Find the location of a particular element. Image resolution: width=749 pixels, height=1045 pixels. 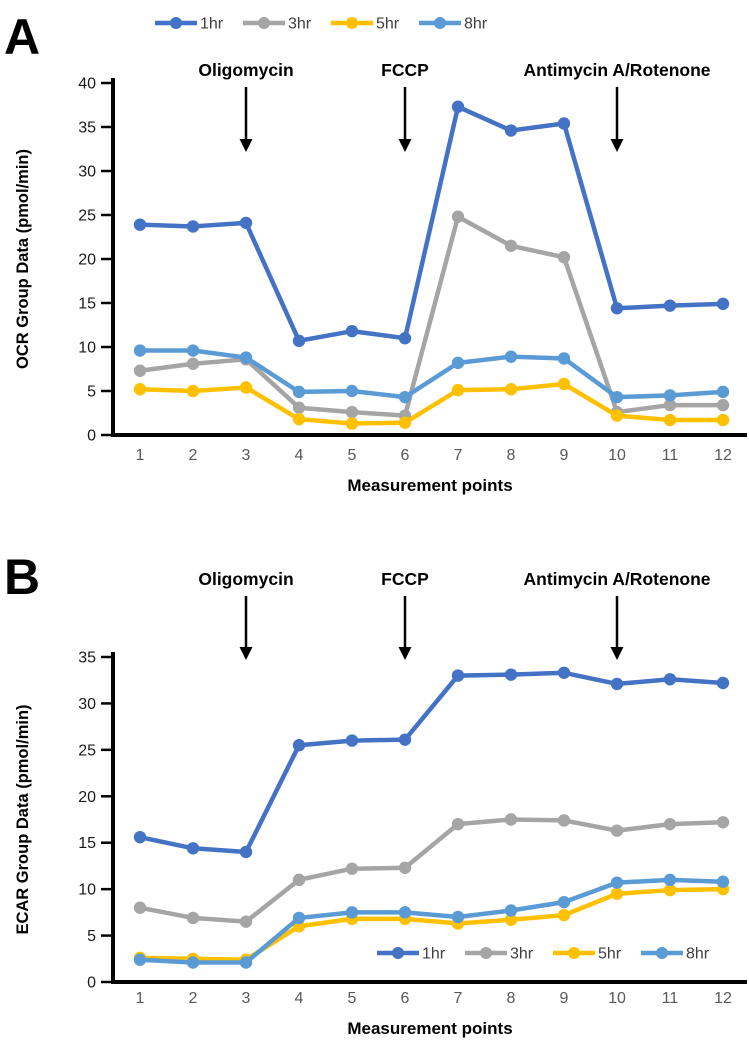

y-tick-label: 35 is located at coordinates (87, 658).